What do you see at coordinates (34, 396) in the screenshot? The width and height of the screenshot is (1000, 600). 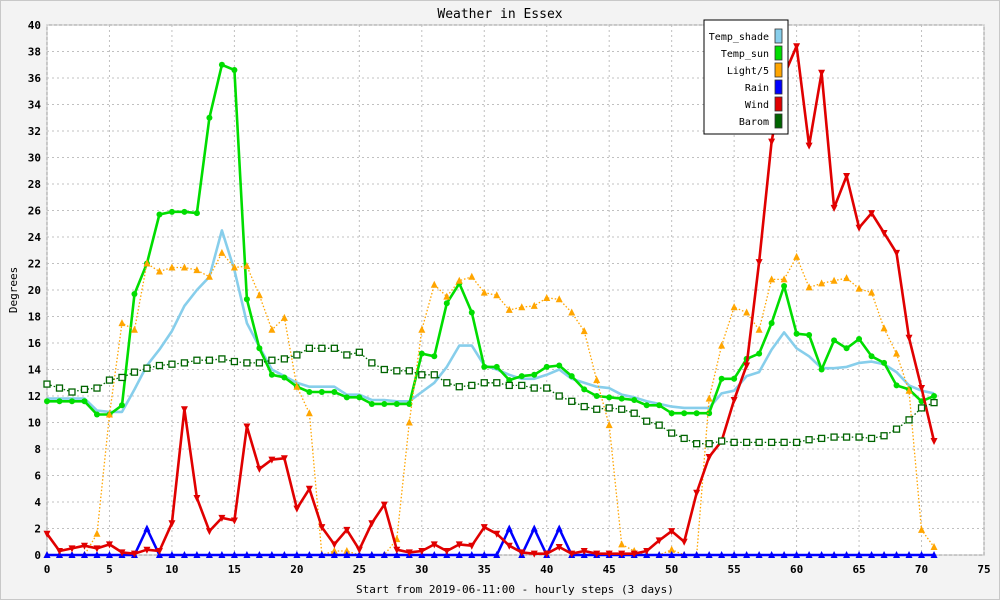 I see `y-tick-label: 12` at bounding box center [34, 396].